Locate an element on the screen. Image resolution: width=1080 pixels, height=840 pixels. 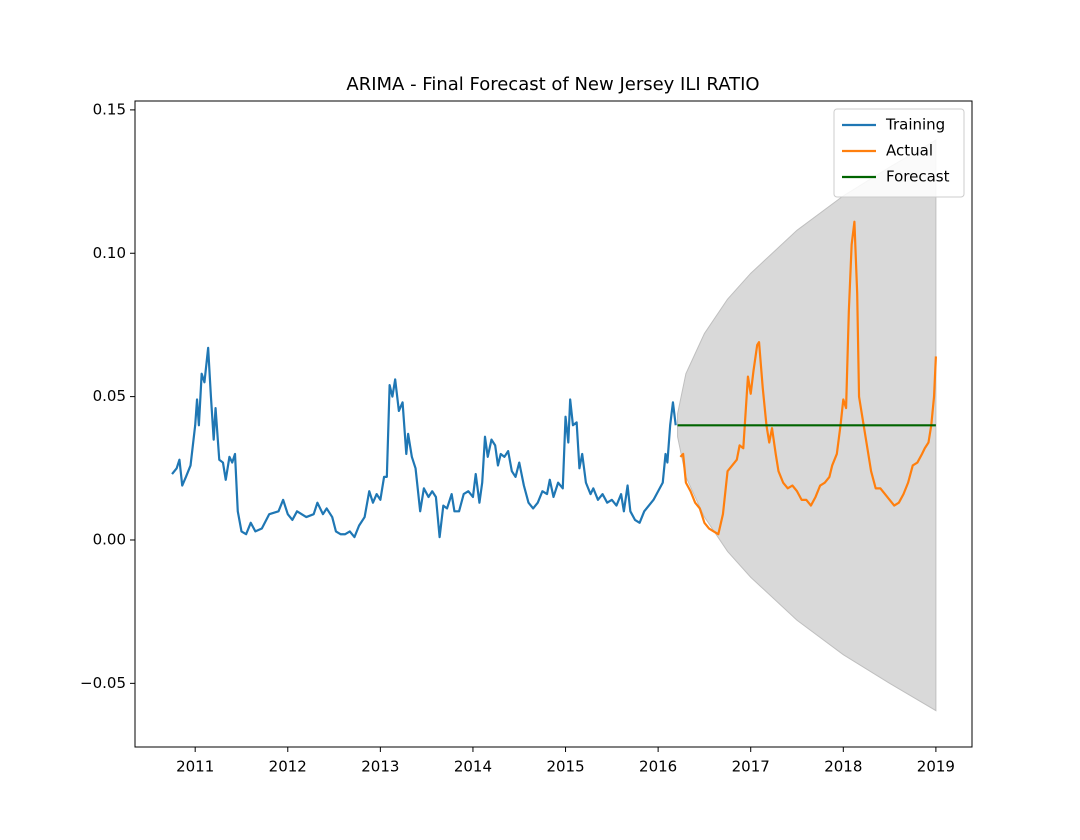
y-tick-label: 0.05 is located at coordinates (109, 396).